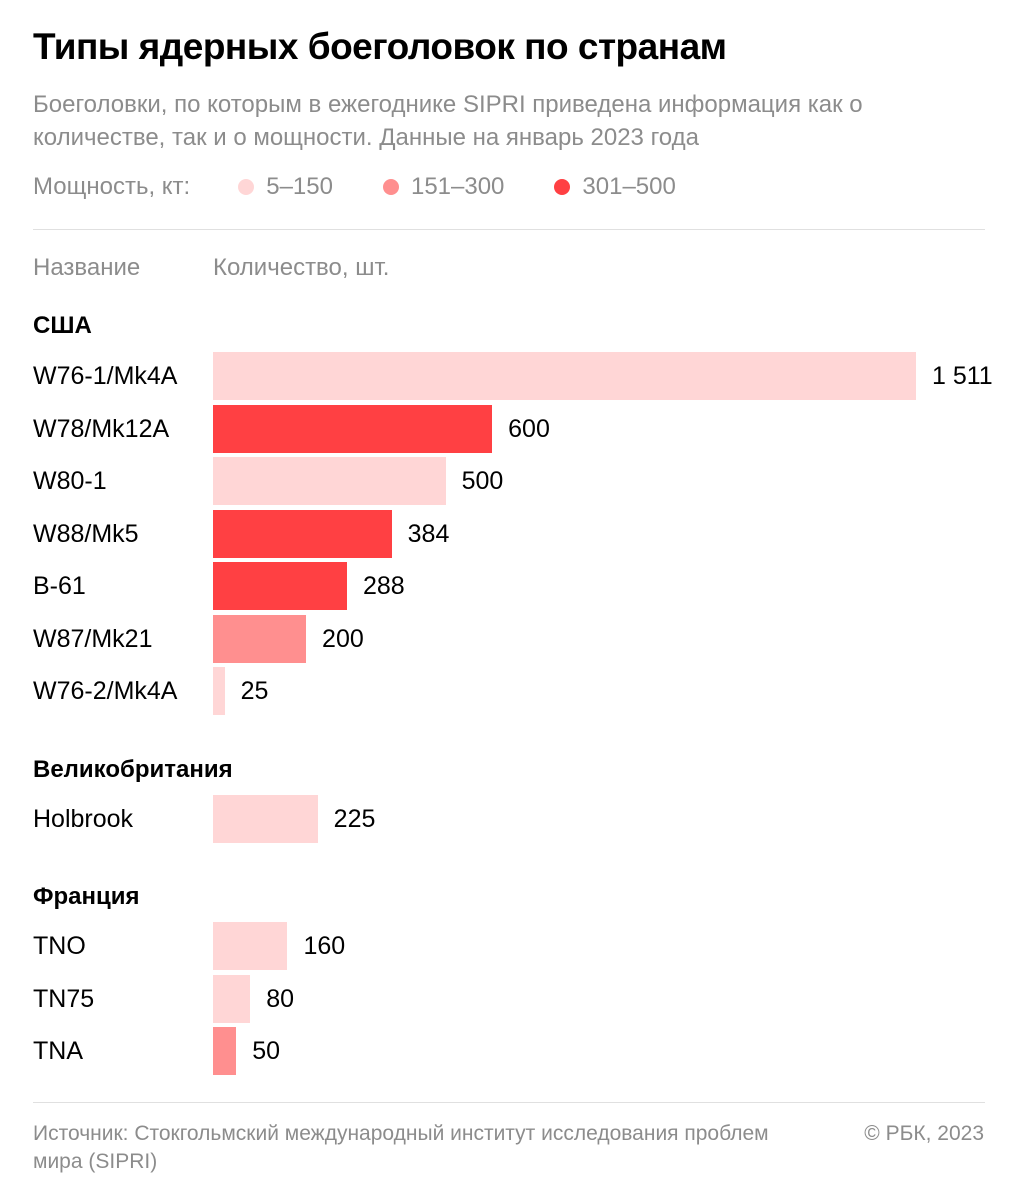  I want to click on bar-holbrook, so click(265, 819).